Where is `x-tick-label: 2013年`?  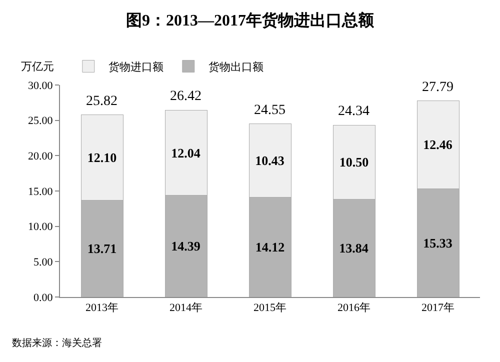
x-tick-label: 2013年 is located at coordinates (102, 308).